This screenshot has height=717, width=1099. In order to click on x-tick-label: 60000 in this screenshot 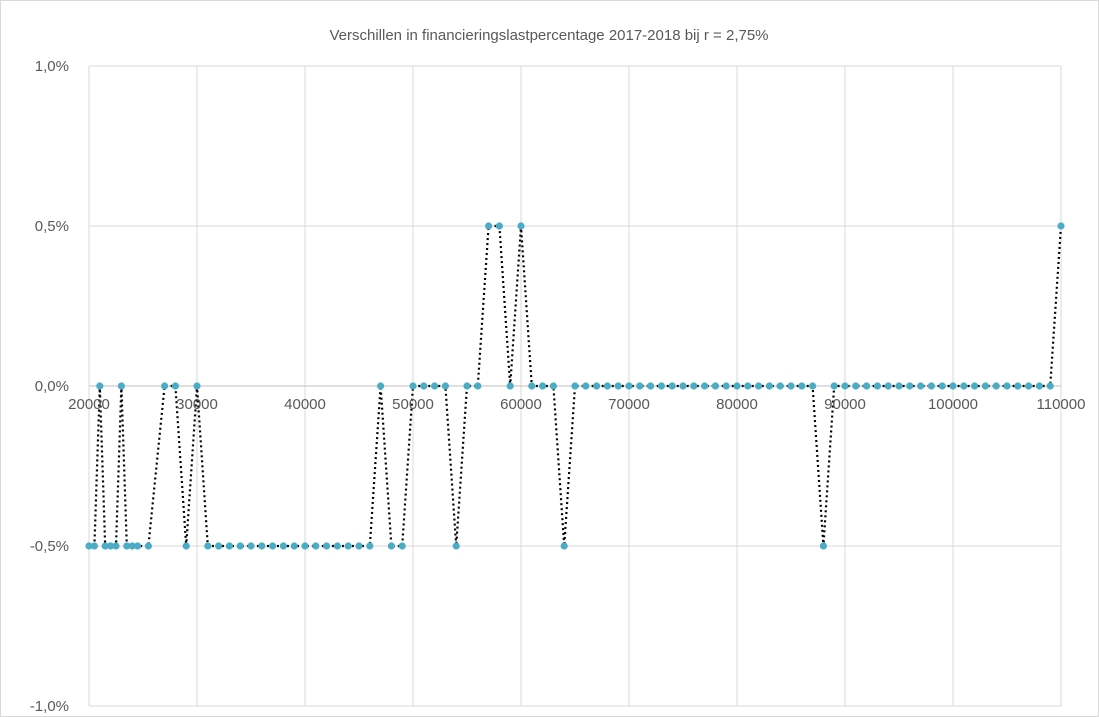, I will do `click(521, 404)`.